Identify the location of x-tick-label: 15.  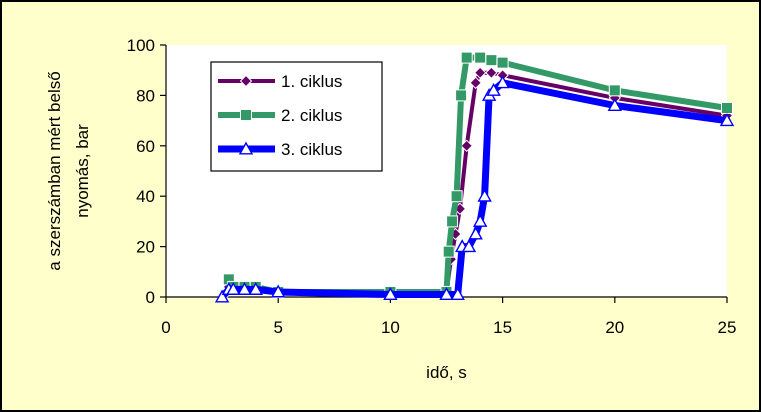
(502, 327).